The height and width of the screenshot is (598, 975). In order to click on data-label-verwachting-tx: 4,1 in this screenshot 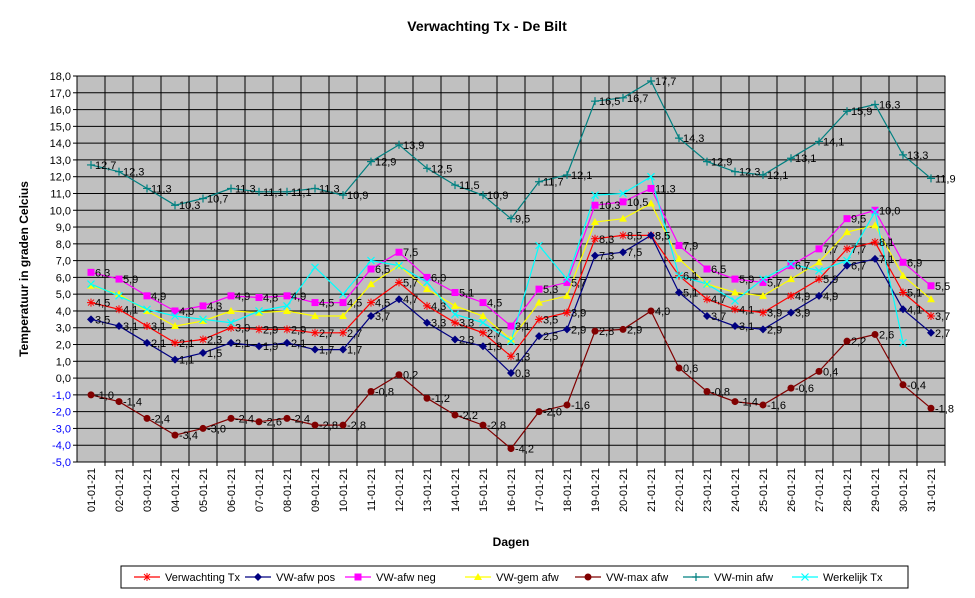, I will do `click(130, 310)`.